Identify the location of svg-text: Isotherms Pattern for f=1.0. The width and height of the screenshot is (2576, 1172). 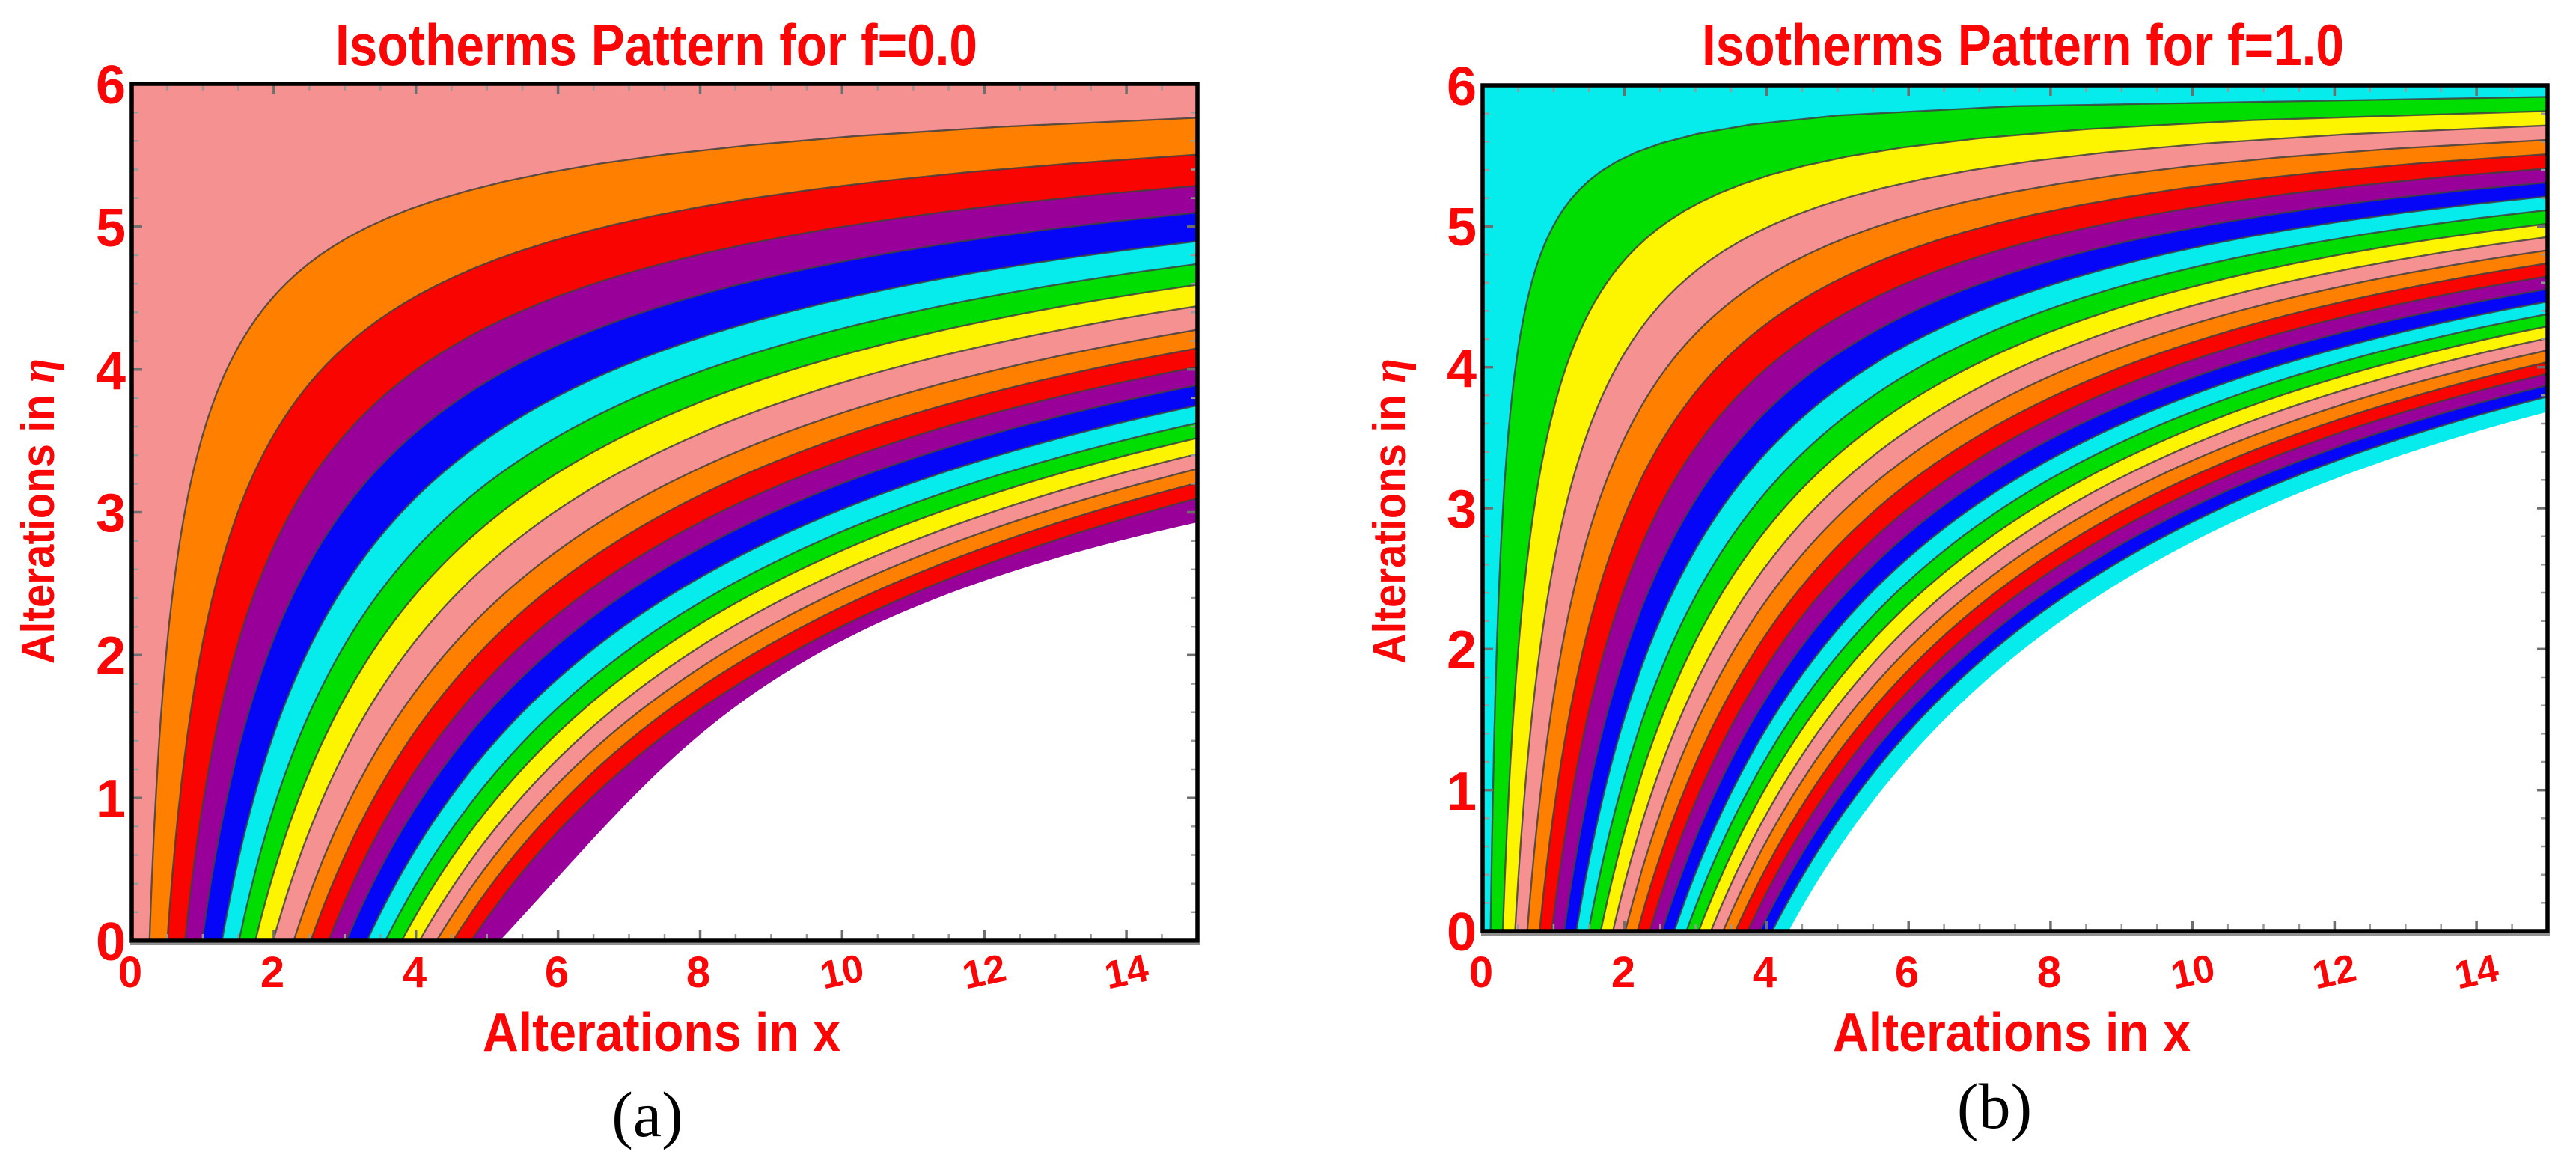
(2023, 45).